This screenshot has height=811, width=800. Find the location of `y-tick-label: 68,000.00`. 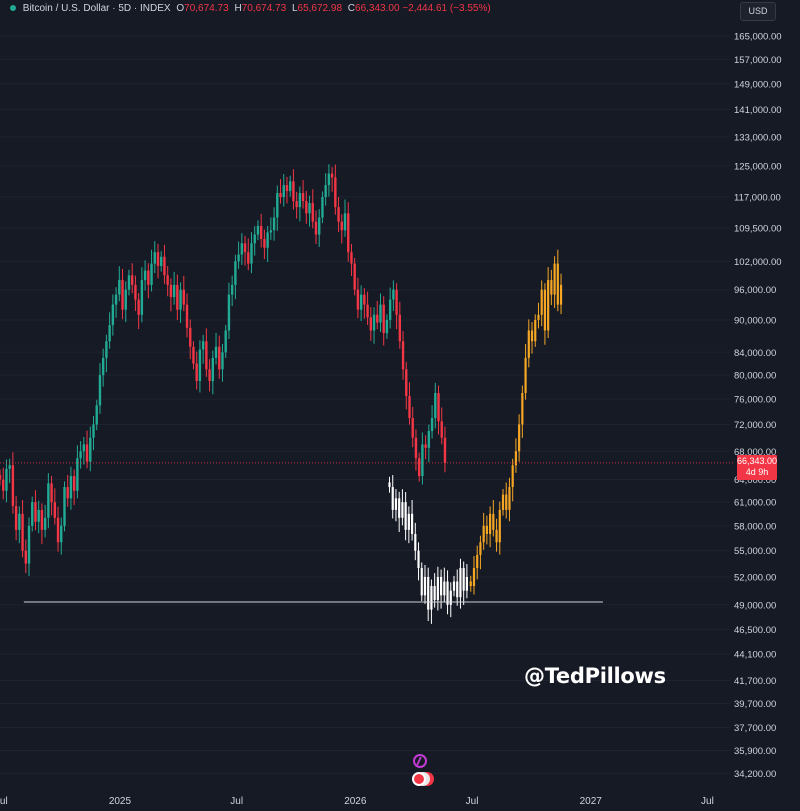

y-tick-label: 68,000.00 is located at coordinates (755, 452).